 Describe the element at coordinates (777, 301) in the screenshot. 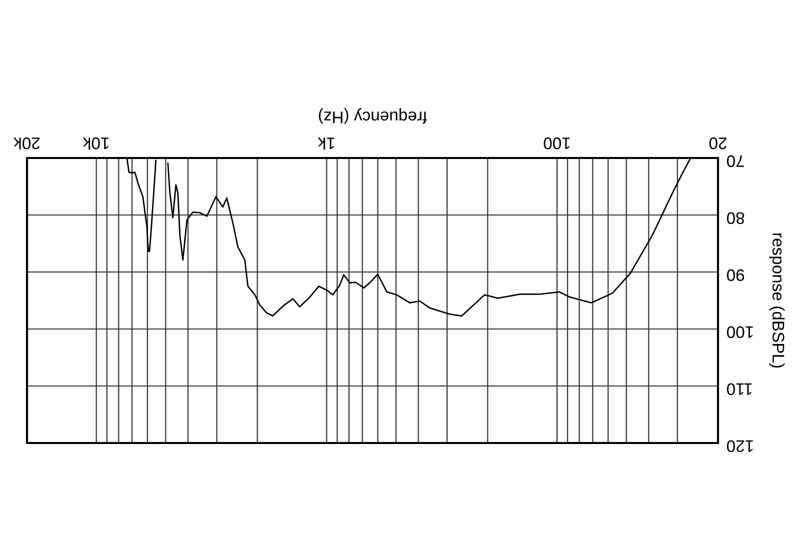

I see `y-axis-title: response (dBSPL)` at that location.